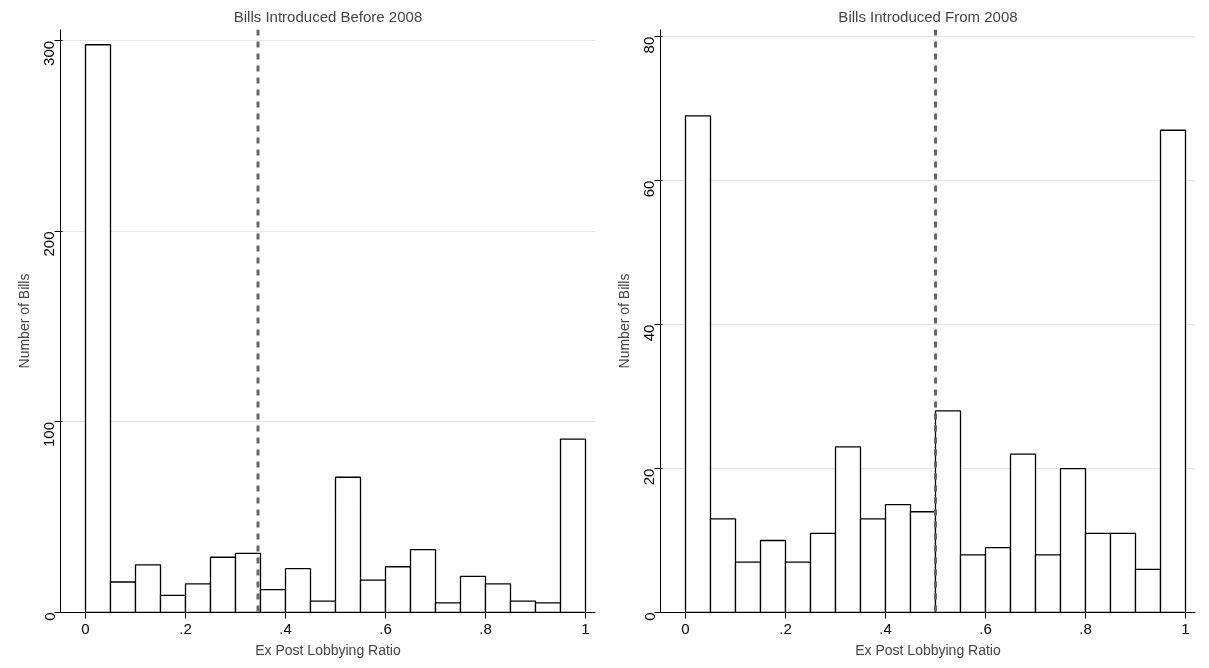 The image size is (1209, 668). Describe the element at coordinates (49, 53) in the screenshot. I see `y-tick-label: 300` at that location.